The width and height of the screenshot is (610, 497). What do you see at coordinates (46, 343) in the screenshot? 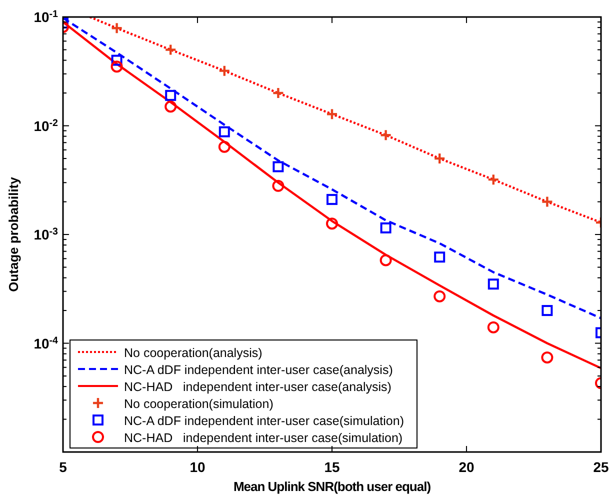
I see `y-tick-label: 10$^{-4}$` at bounding box center [46, 343].